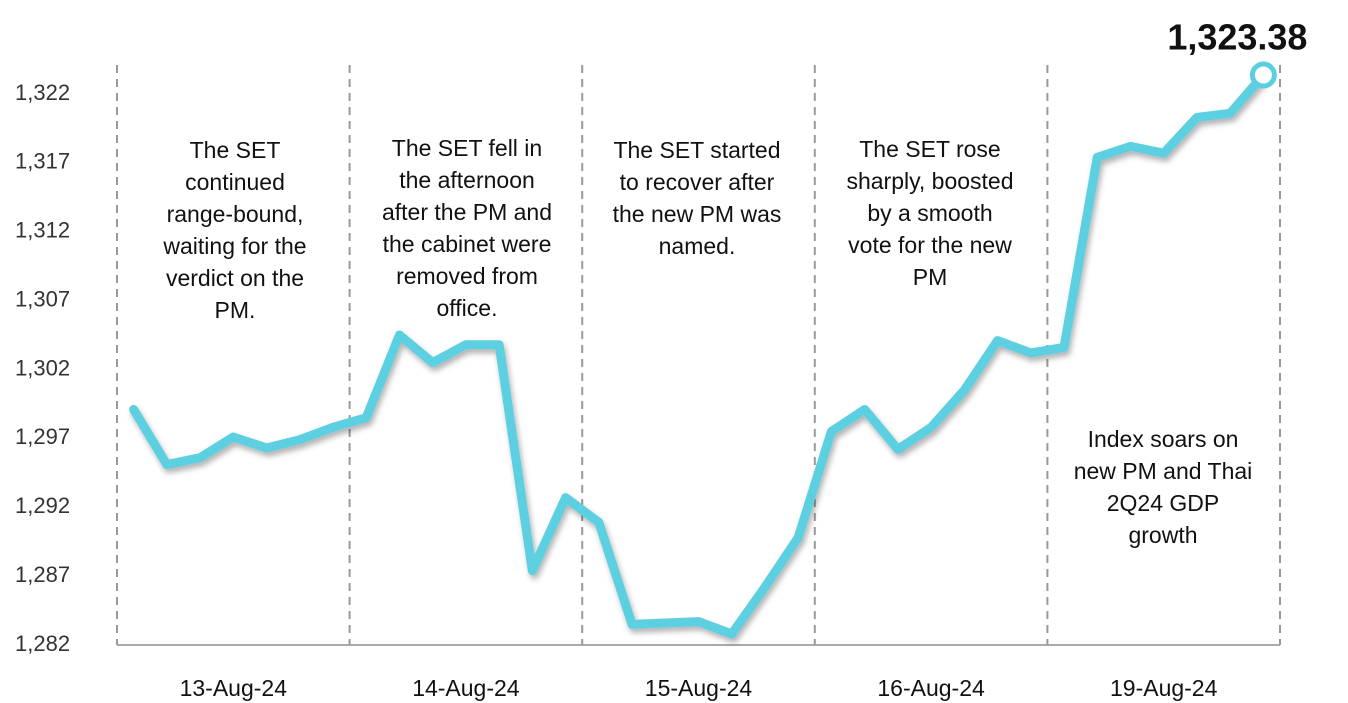  Describe the element at coordinates (930, 245) in the screenshot. I see `annotation: vote for the new` at that location.